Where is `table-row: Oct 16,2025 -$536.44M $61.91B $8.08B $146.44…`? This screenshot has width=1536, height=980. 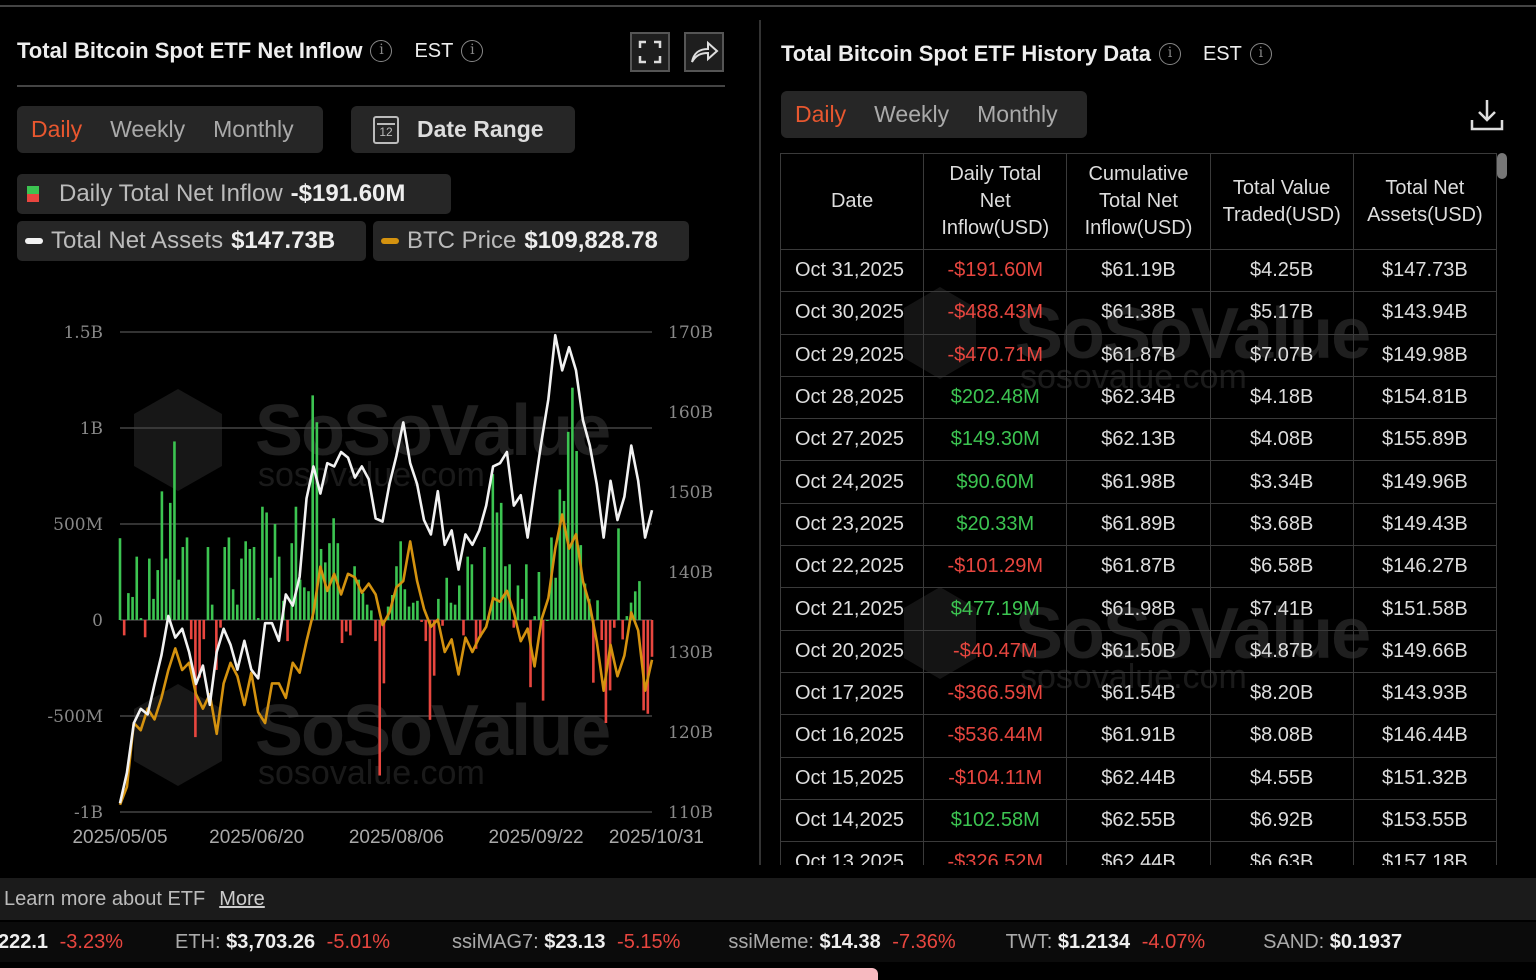 table-row: Oct 16,2025 -$536.44M $61.91B $8.08B $146.44… is located at coordinates (1138, 736).